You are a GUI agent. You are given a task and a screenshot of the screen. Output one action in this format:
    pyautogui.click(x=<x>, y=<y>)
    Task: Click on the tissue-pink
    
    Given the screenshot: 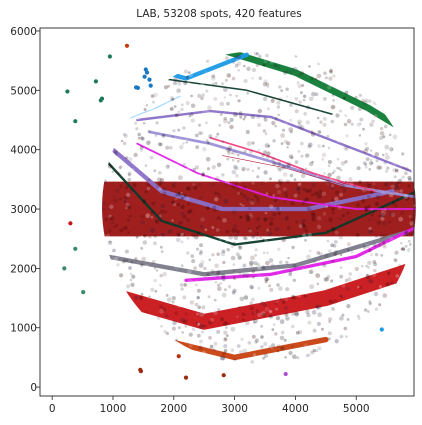 What is the action you would take?
    pyautogui.click(x=292, y=164)
    